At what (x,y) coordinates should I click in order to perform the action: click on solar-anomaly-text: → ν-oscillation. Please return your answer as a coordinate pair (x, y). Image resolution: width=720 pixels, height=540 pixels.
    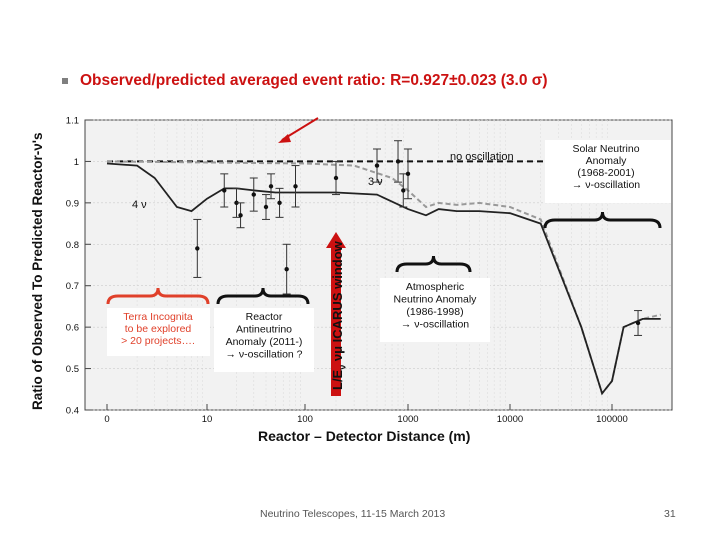
    Looking at the image, I should click on (606, 185).